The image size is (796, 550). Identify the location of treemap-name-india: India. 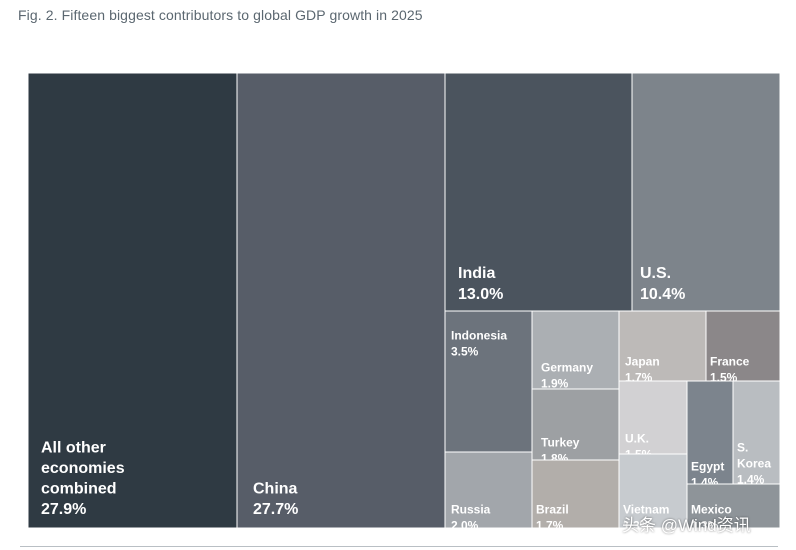
(476, 273).